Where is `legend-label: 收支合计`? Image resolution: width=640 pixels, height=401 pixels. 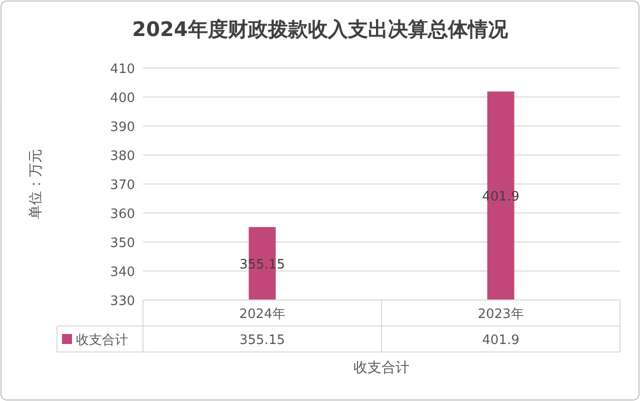 legend-label: 收支合计 is located at coordinates (102, 340).